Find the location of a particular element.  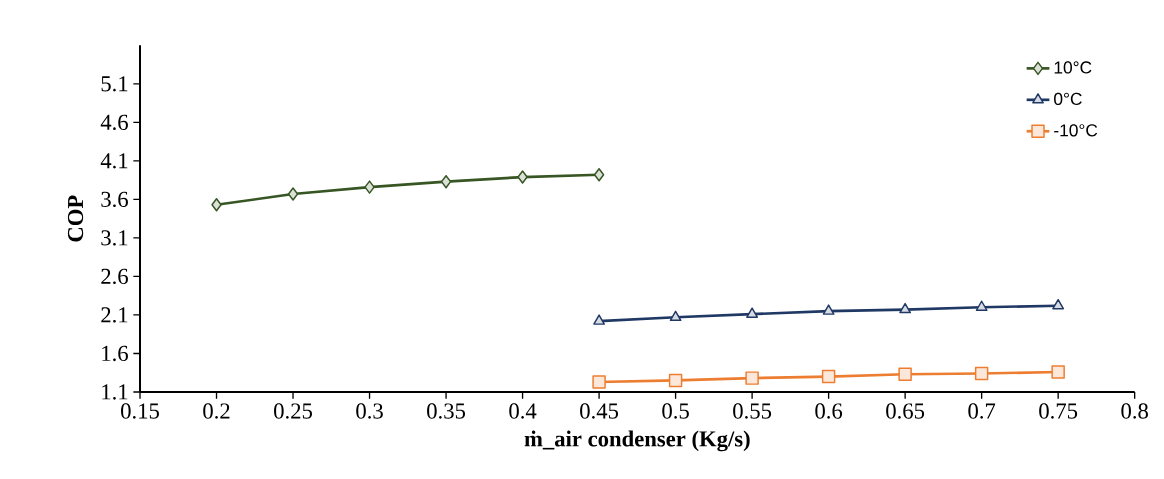

legend-label: 10°C is located at coordinates (1073, 67).